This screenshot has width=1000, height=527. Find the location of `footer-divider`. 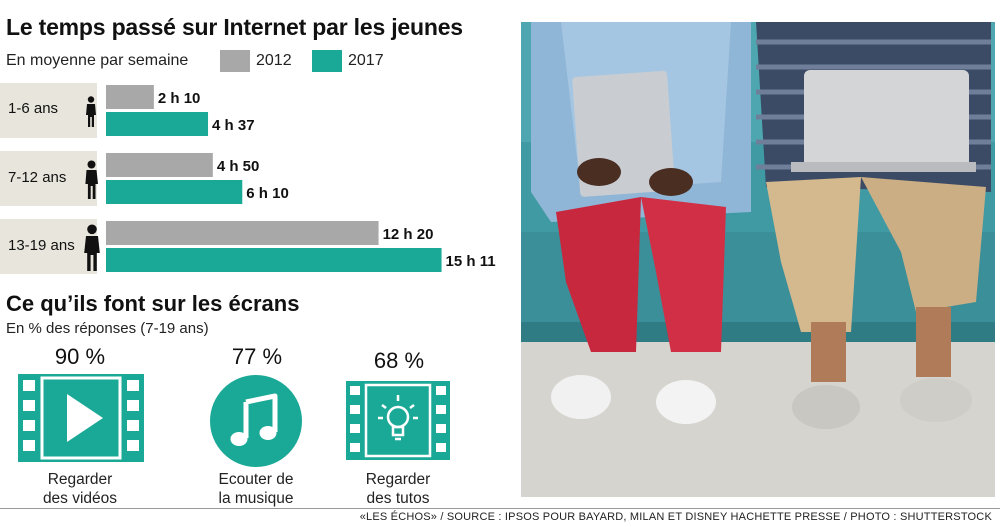

footer-divider is located at coordinates (500, 517).